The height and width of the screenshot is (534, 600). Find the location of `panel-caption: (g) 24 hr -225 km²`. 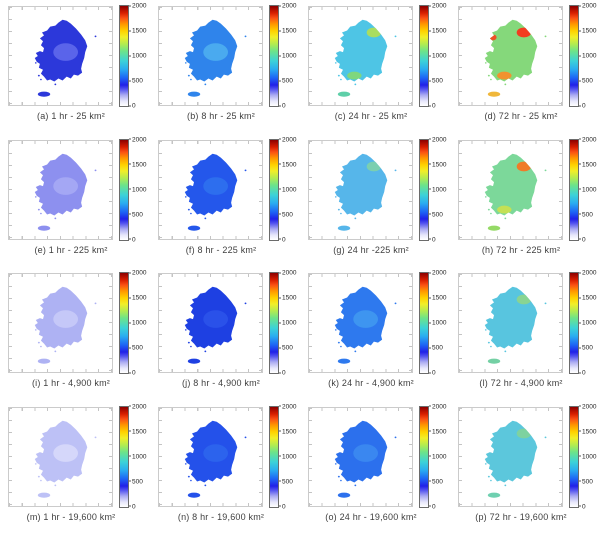

panel-caption: (g) 24 hr -225 km² is located at coordinates (371, 249).